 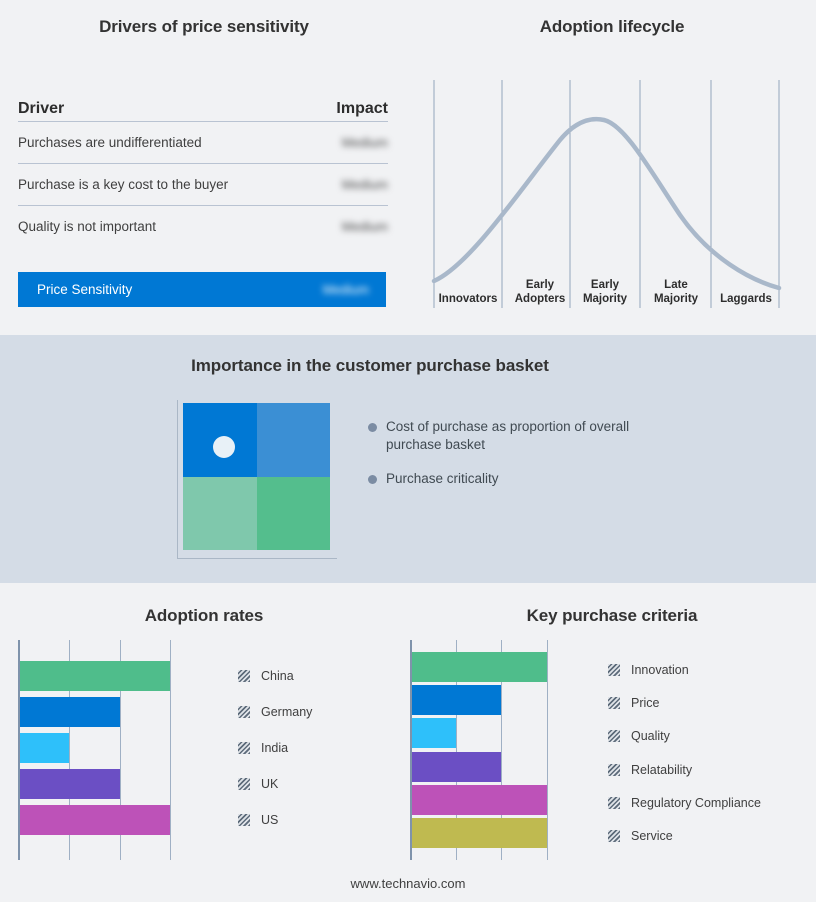 I want to click on legend-item-label: Service, so click(x=652, y=836).